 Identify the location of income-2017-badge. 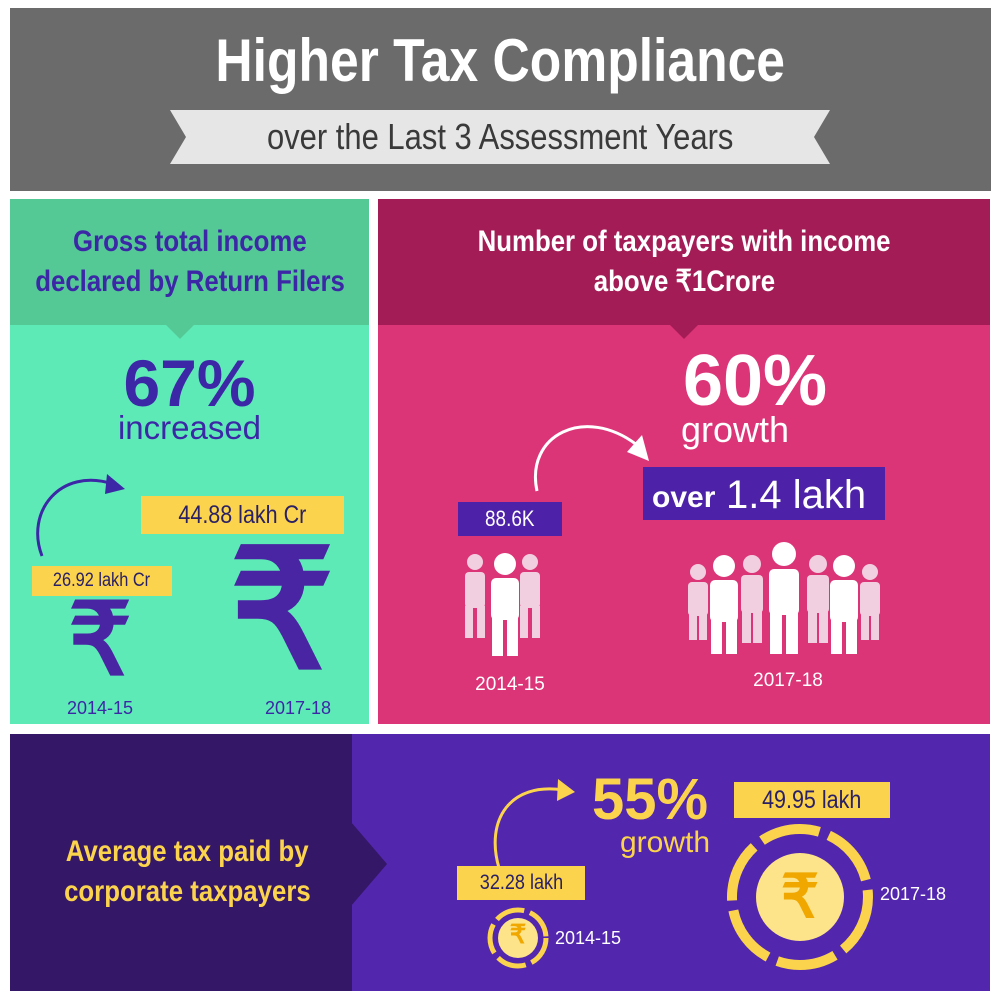
(242, 515).